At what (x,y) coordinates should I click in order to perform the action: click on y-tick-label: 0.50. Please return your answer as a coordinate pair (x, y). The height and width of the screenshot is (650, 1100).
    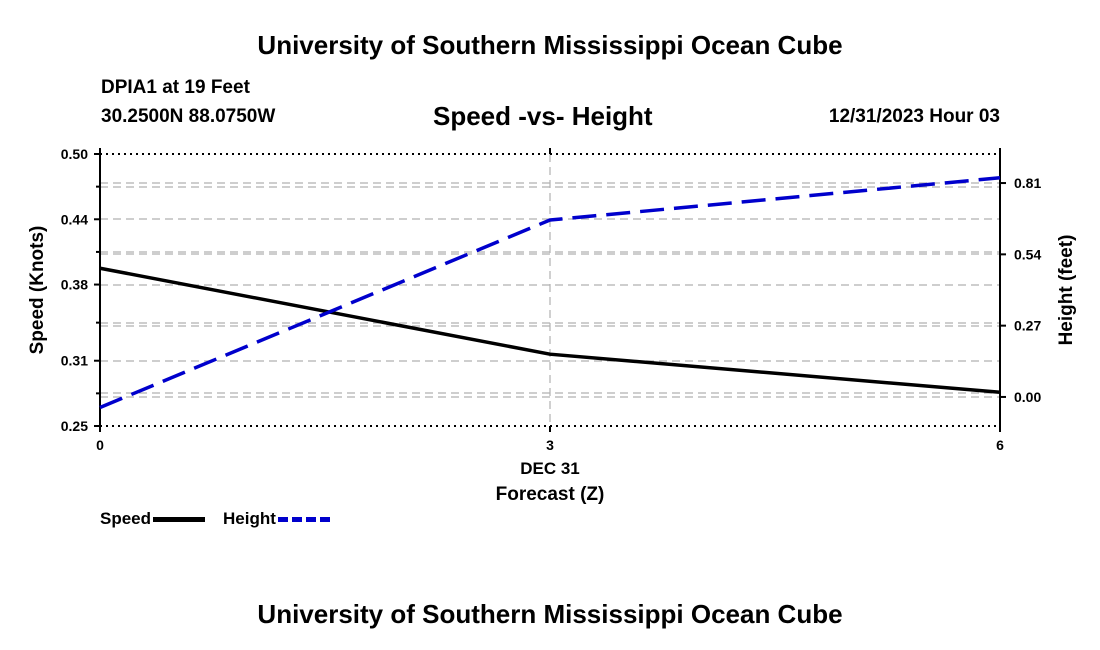
    Looking at the image, I should click on (74, 154).